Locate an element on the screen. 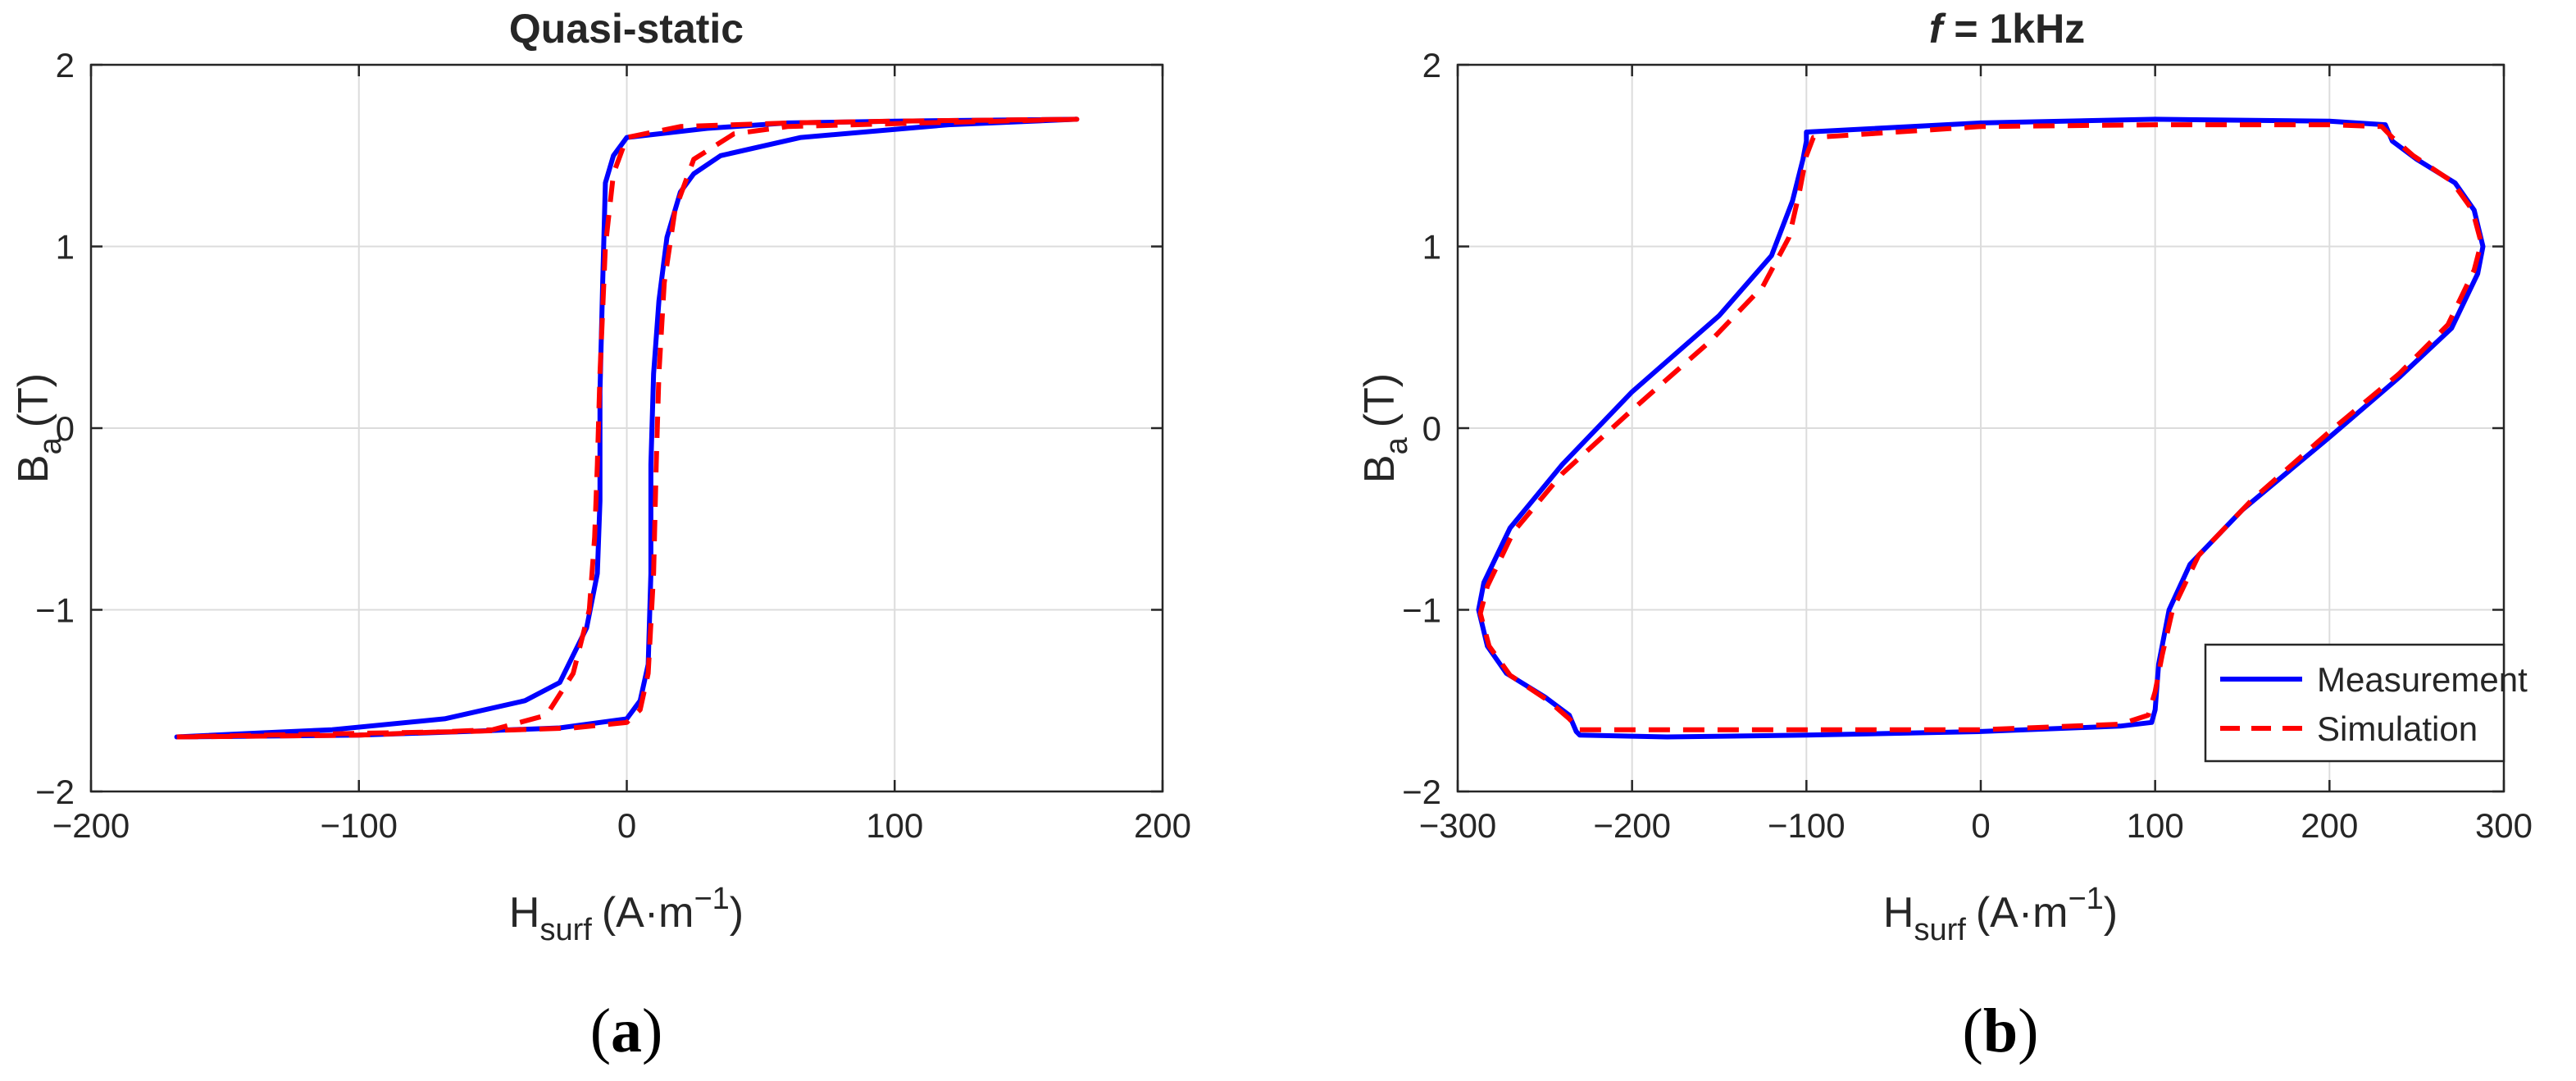 The height and width of the screenshot is (1081, 2576). panel-label-b: (b) is located at coordinates (2001, 1031).